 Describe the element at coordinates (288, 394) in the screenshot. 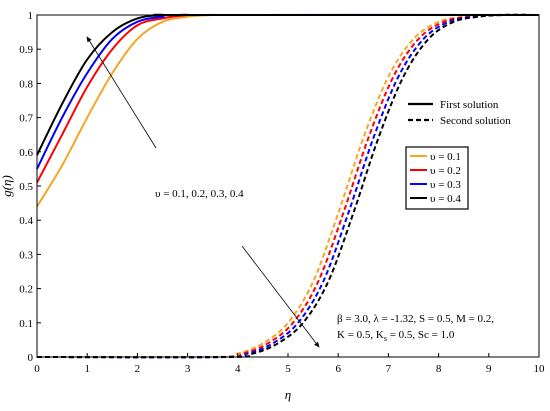

I see `x-axis-label: η` at that location.